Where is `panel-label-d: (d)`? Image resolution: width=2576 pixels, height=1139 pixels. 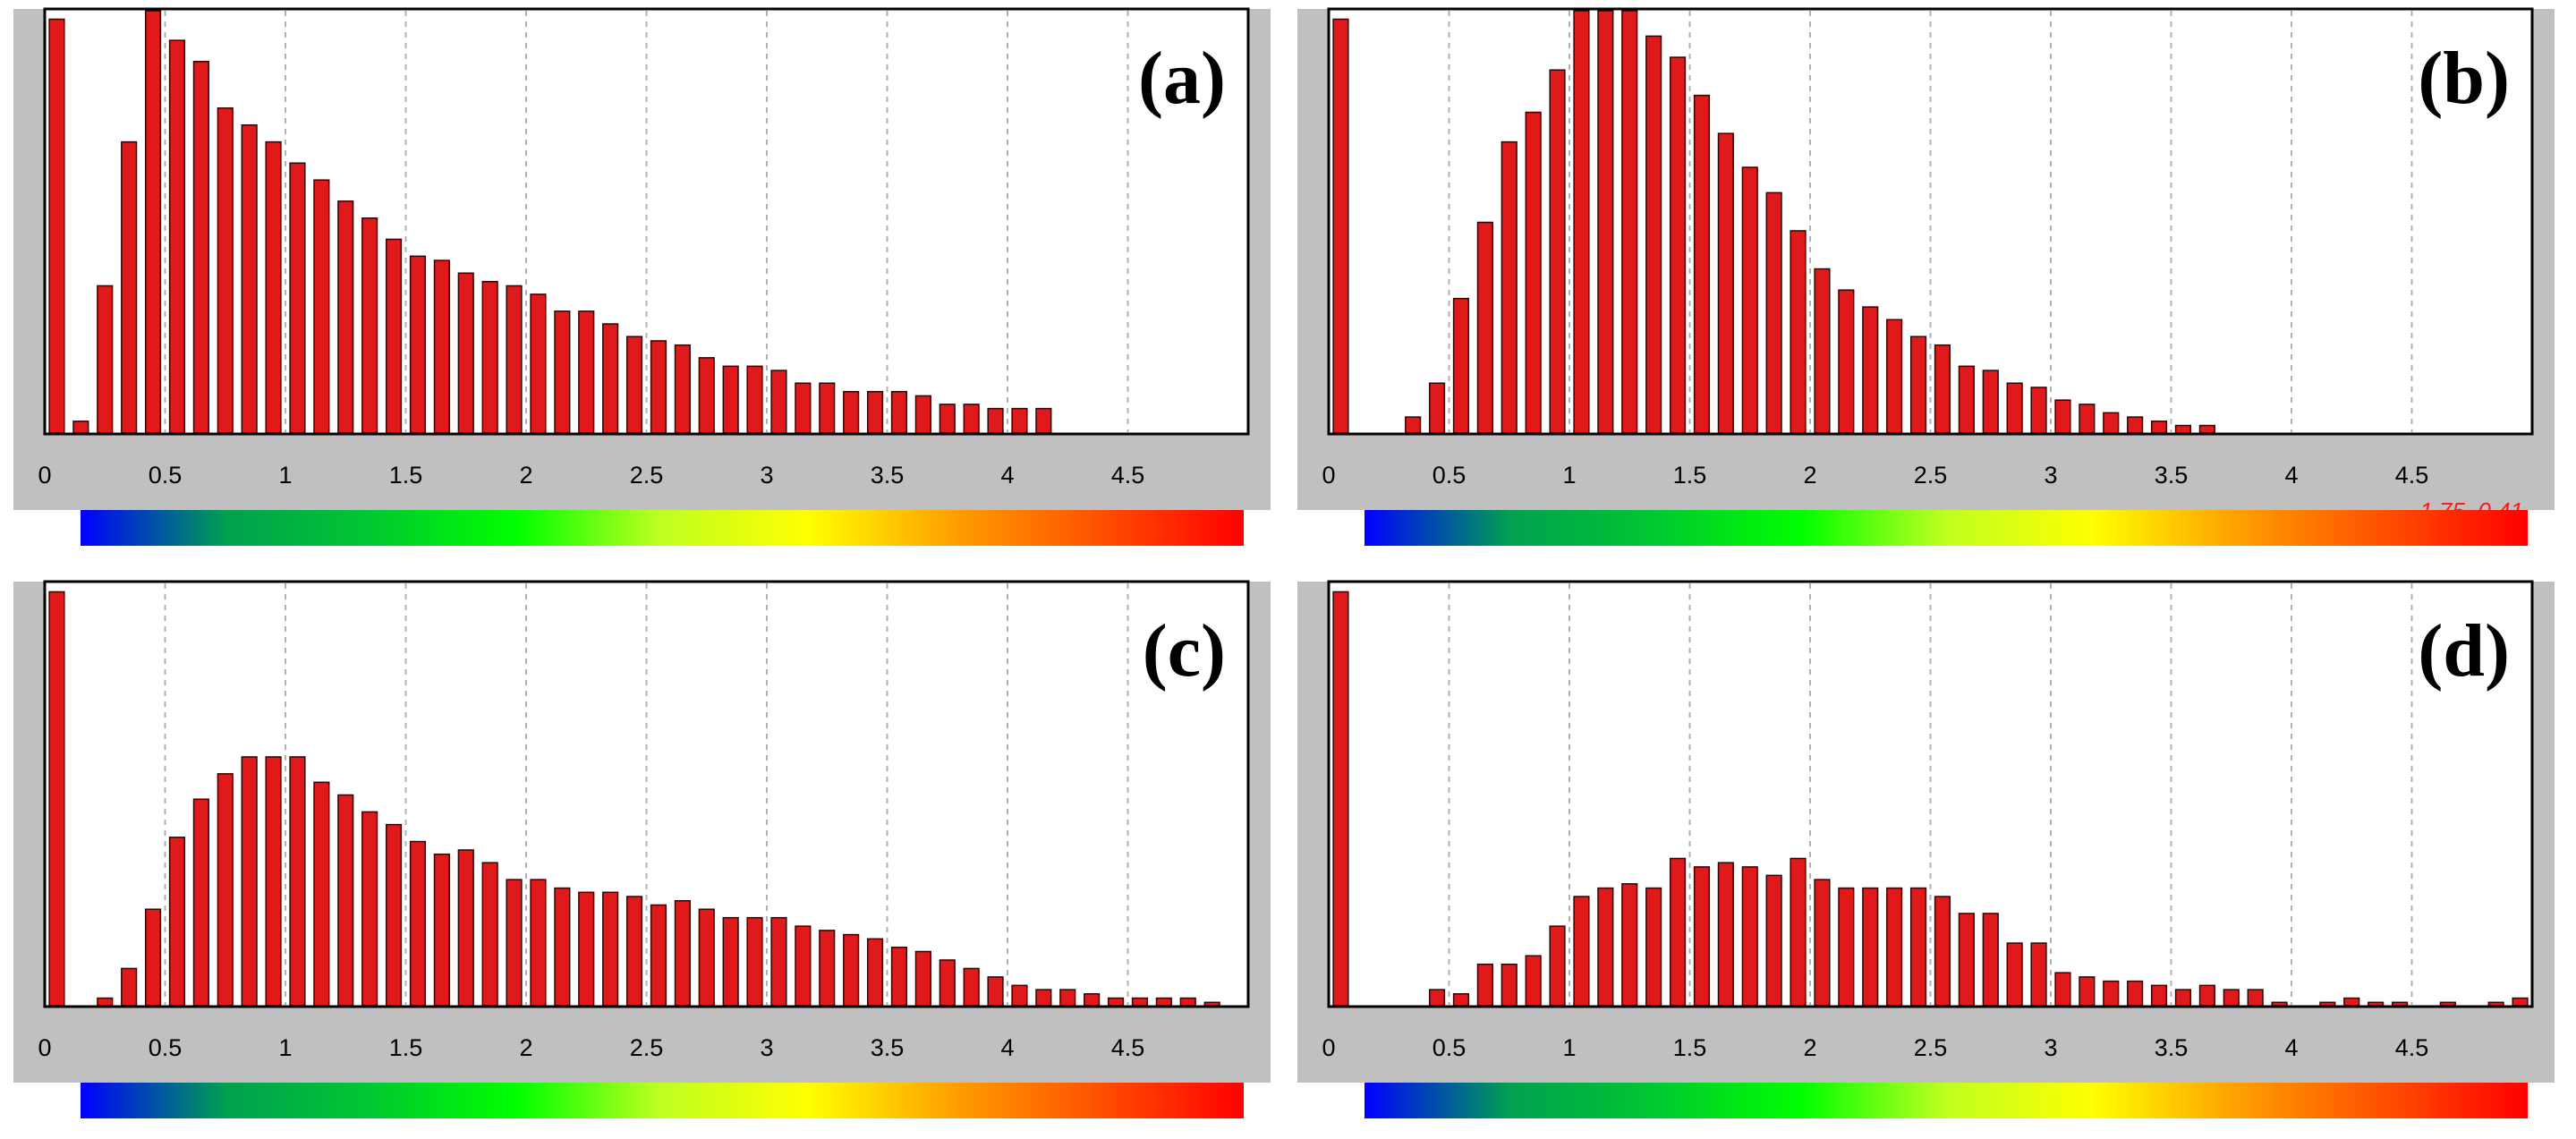 panel-label-d: (d) is located at coordinates (2464, 651).